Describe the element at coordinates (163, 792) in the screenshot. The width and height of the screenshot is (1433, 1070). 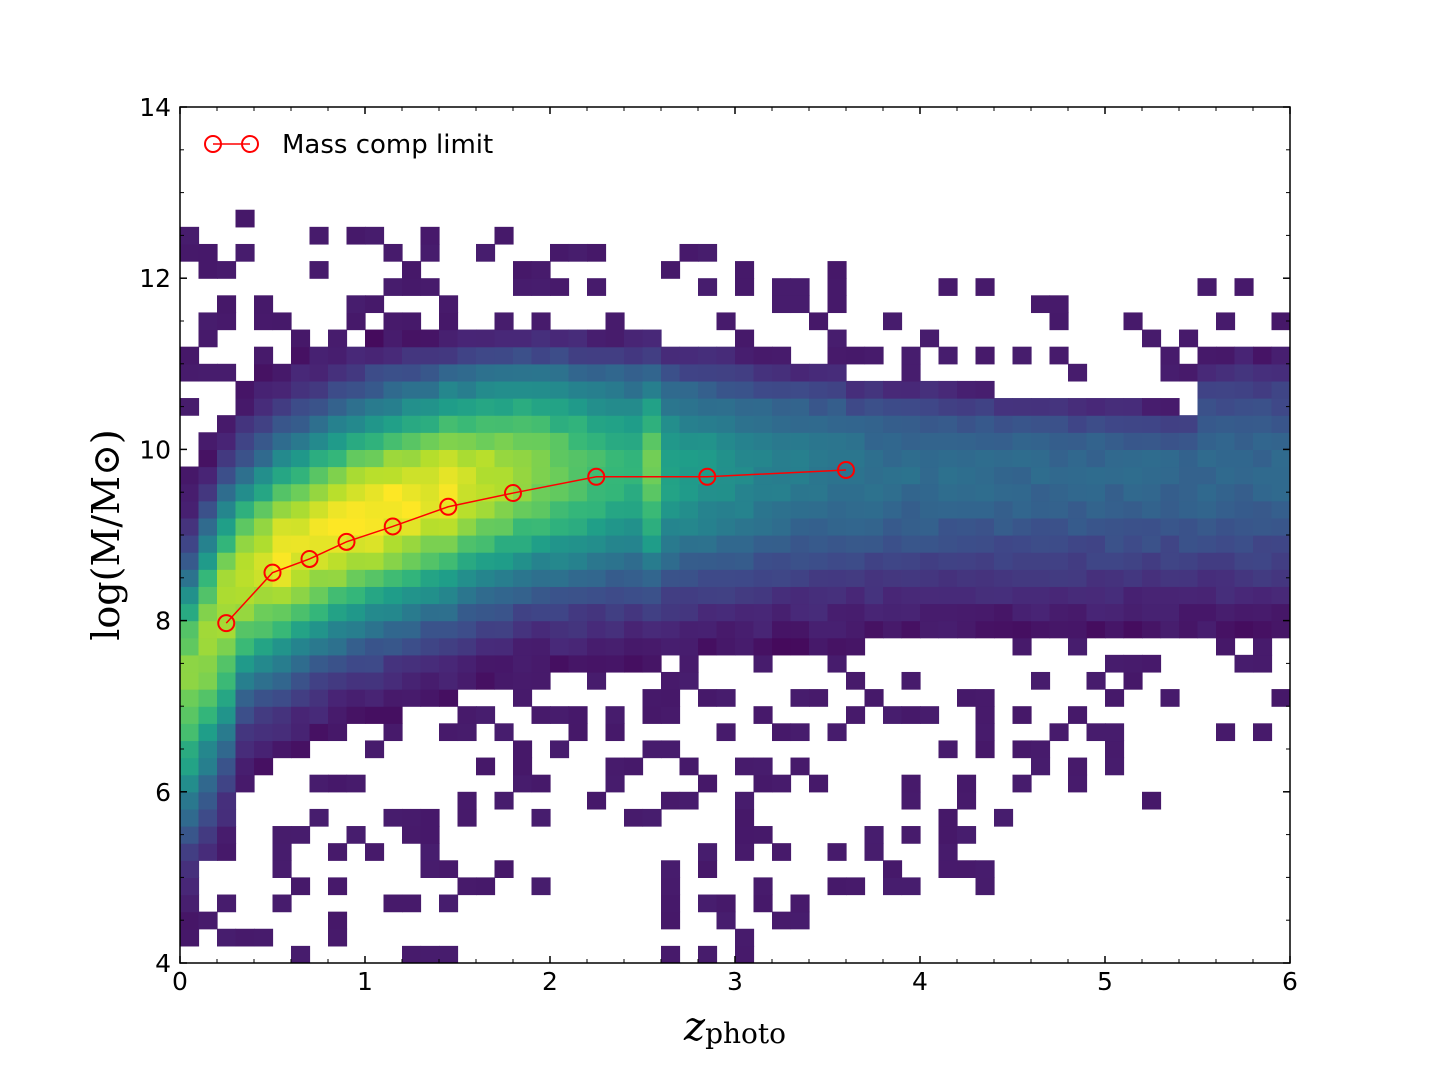
I see `y-tick-label: 6` at that location.